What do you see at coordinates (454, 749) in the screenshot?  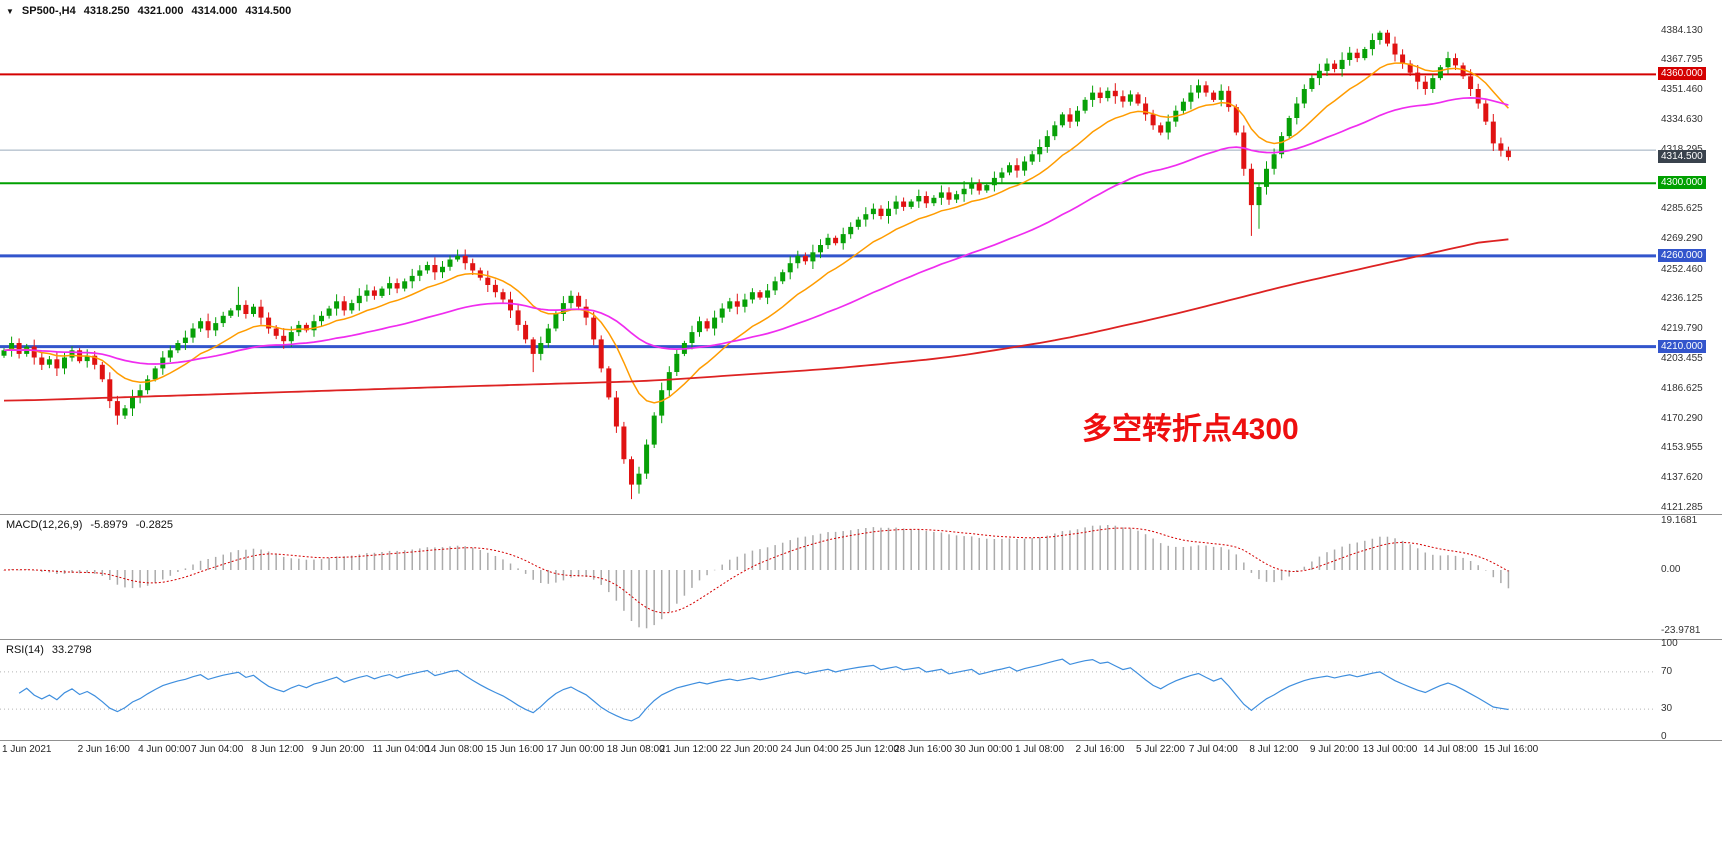 I see `time-axis-label: 14 Jun 08:00` at bounding box center [454, 749].